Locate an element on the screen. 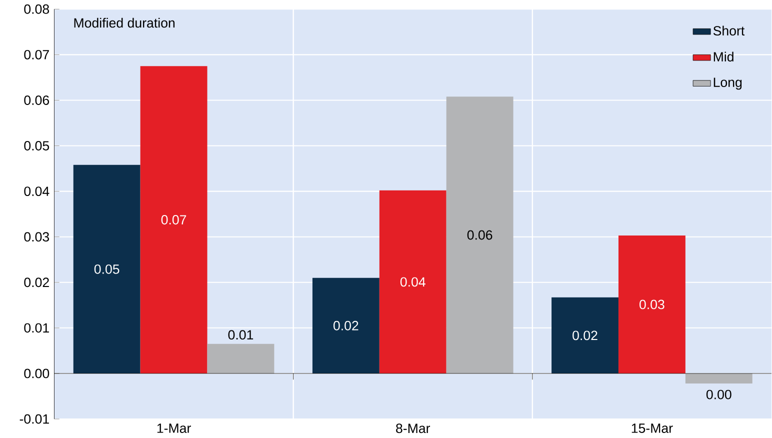 The height and width of the screenshot is (438, 772). legend-label: Long is located at coordinates (728, 84).